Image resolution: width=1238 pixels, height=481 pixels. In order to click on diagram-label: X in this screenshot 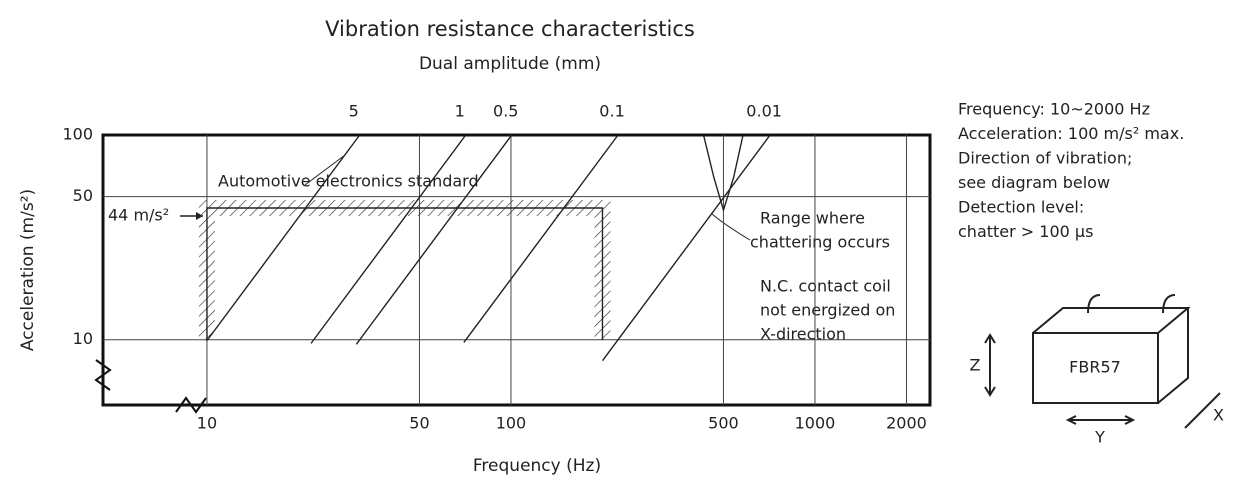, I will do `click(1218, 415)`.